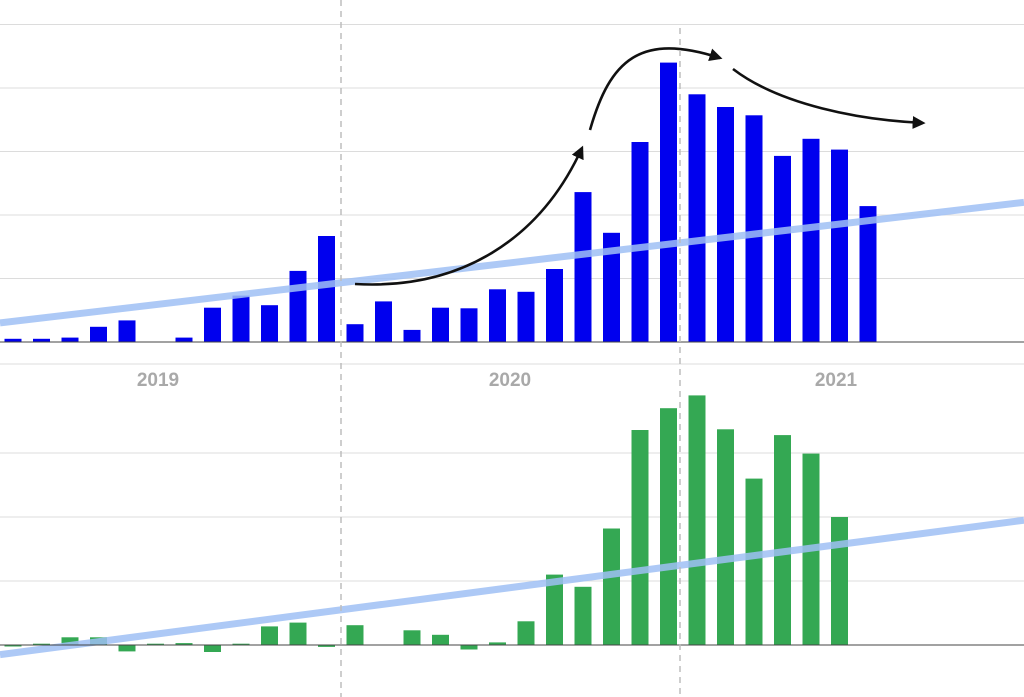  Describe the element at coordinates (469, 215) in the screenshot. I see `curved-arrow-growth` at that location.